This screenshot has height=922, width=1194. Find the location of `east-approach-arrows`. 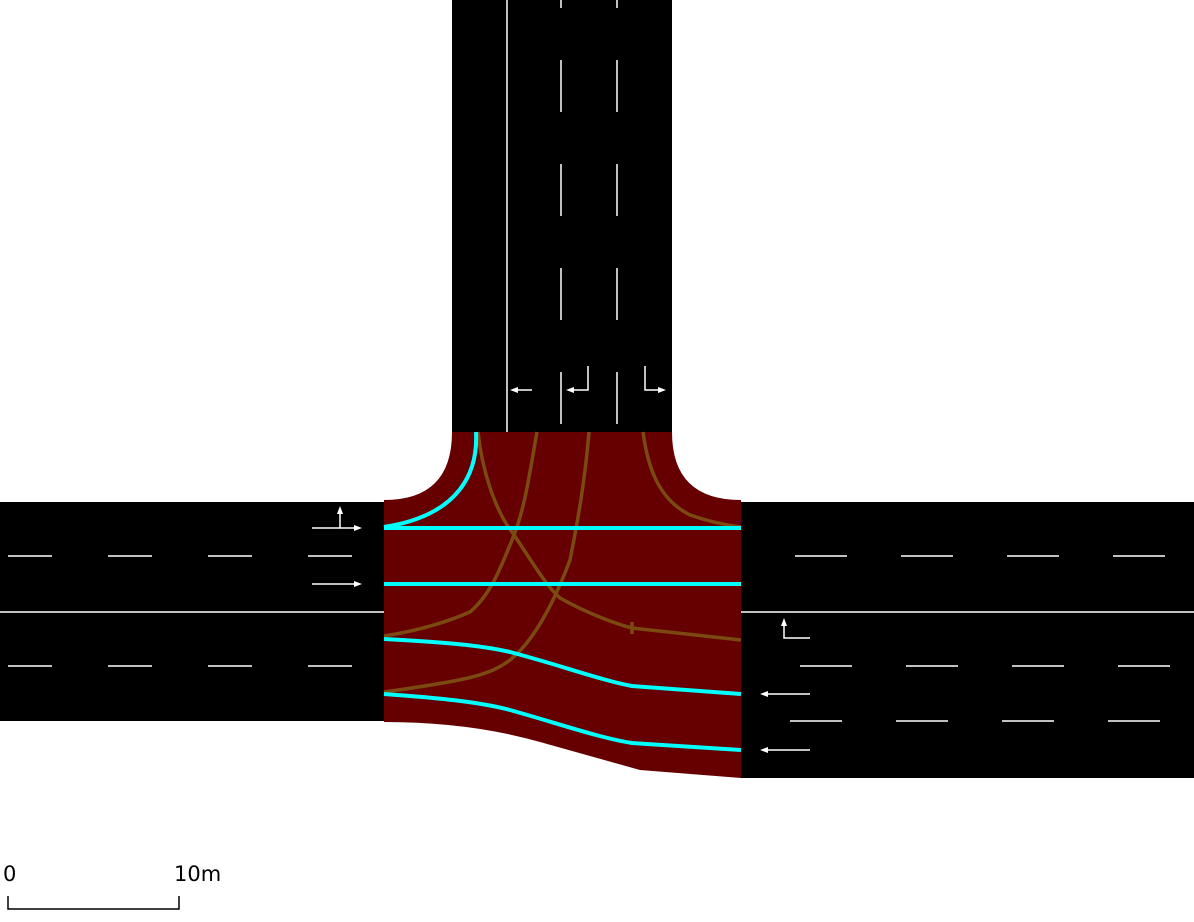

east-approach-arrows is located at coordinates (785, 685).